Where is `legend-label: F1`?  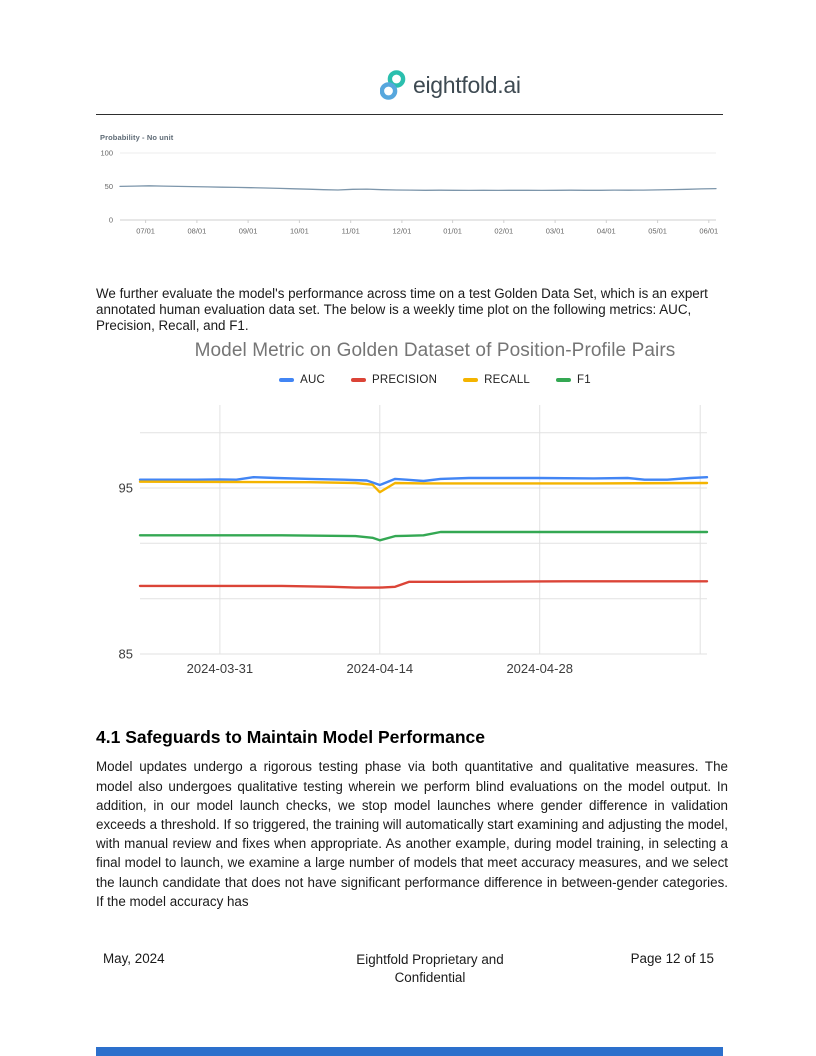 legend-label: F1 is located at coordinates (584, 380).